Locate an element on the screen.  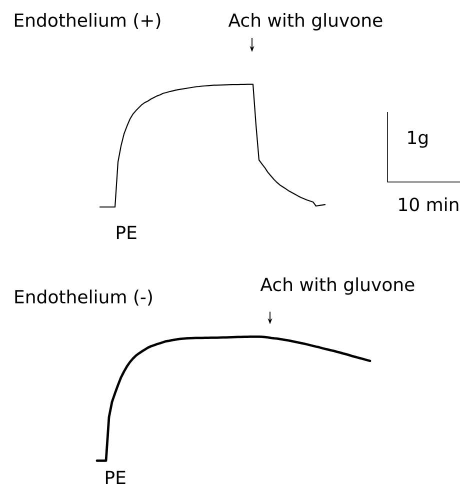
chart-title: Endothelium (+) is located at coordinates (87, 21).